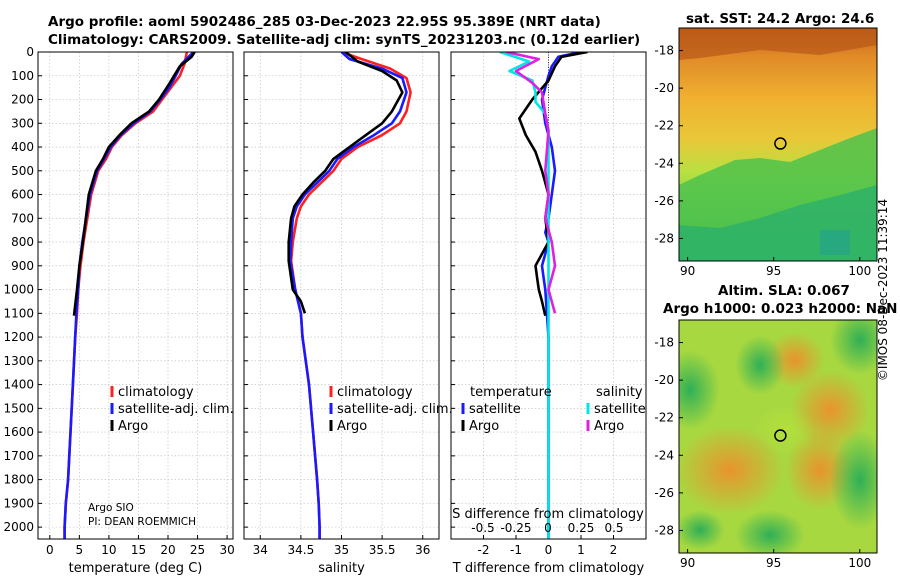  What do you see at coordinates (18, 527) in the screenshot?
I see `y-tick-label: 2000` at bounding box center [18, 527].